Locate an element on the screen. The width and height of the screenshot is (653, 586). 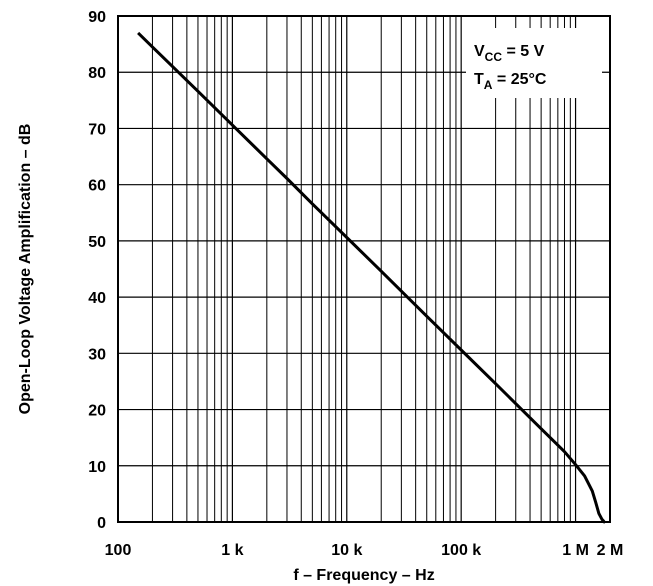
vcc-symbol: V is located at coordinates (479, 51).